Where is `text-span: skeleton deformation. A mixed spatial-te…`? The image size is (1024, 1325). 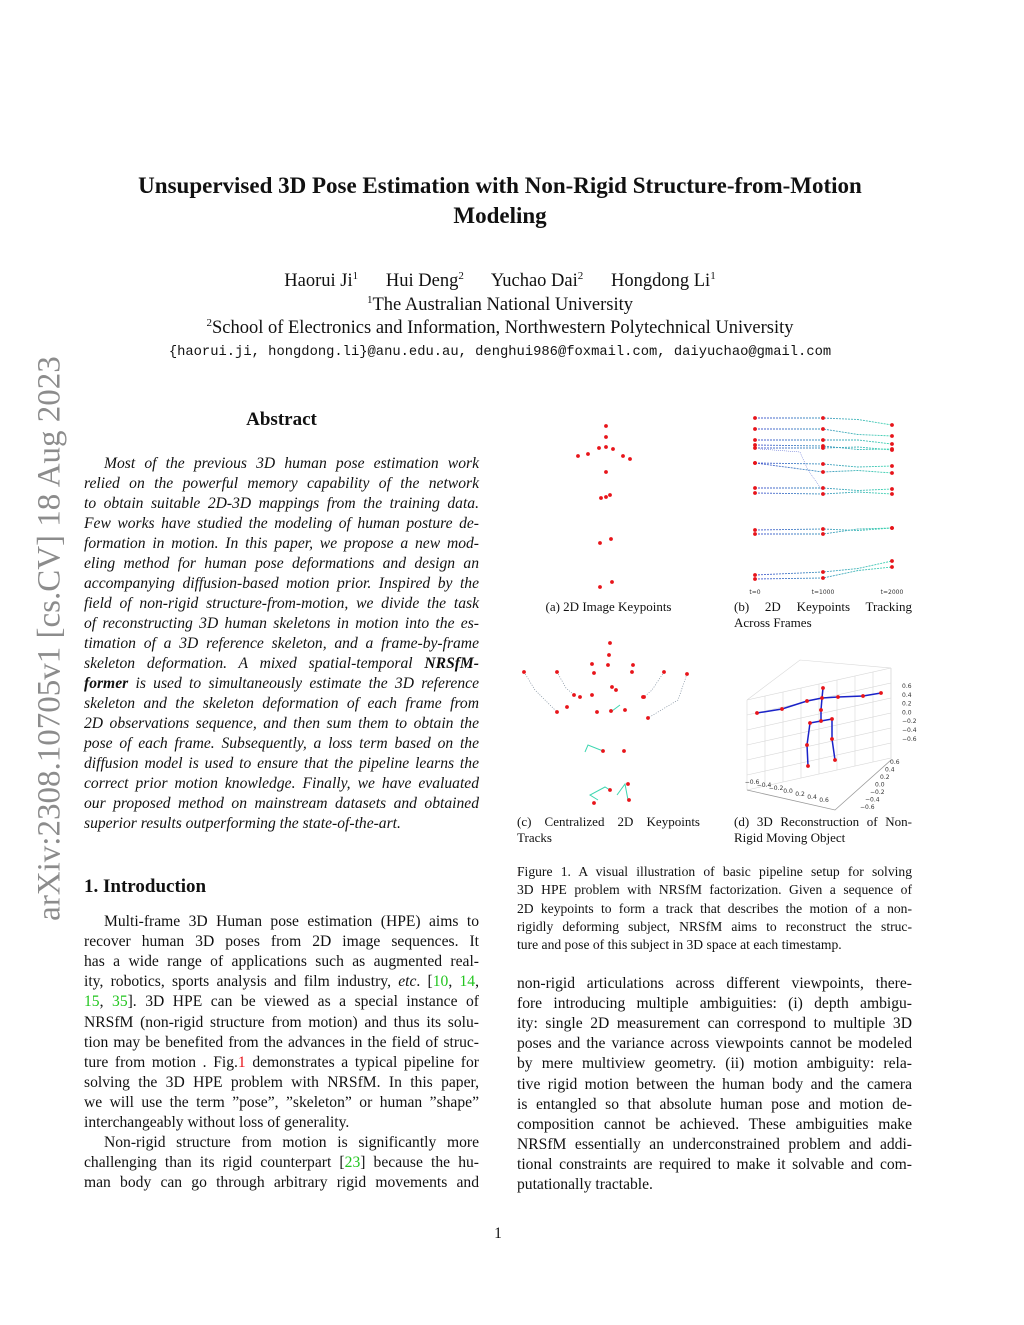
text-span: skeleton deformation. A mixed spatial-te… is located at coordinates (254, 663).